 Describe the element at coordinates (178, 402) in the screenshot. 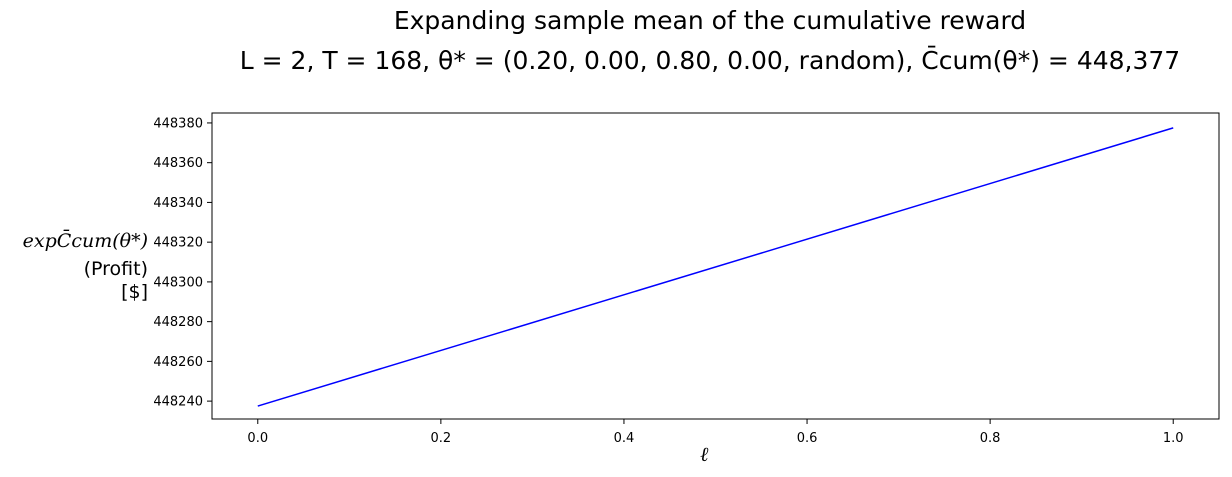

I see `y-tick-label: 448240` at that location.